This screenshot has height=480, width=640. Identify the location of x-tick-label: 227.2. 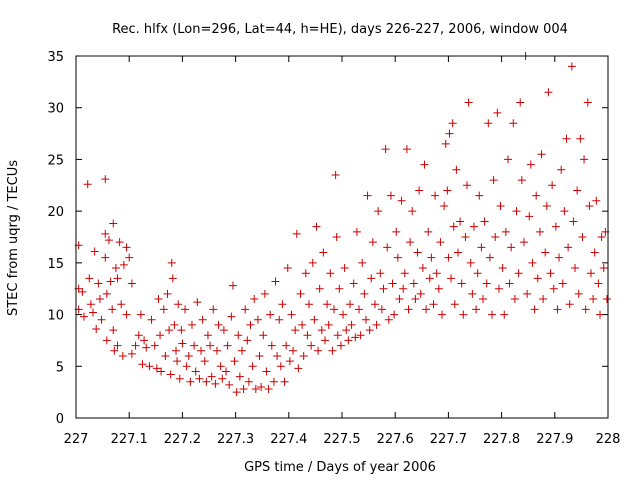
(182, 439).